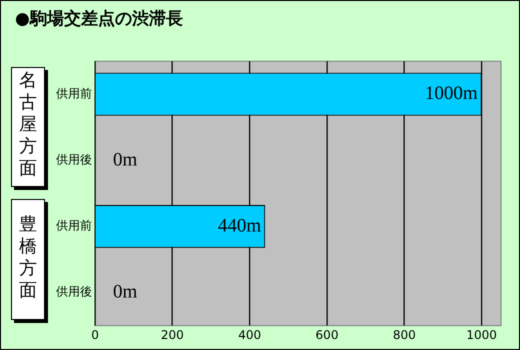 This screenshot has height=350, width=520. Describe the element at coordinates (240, 225) in the screenshot. I see `data-label: 440m` at that location.